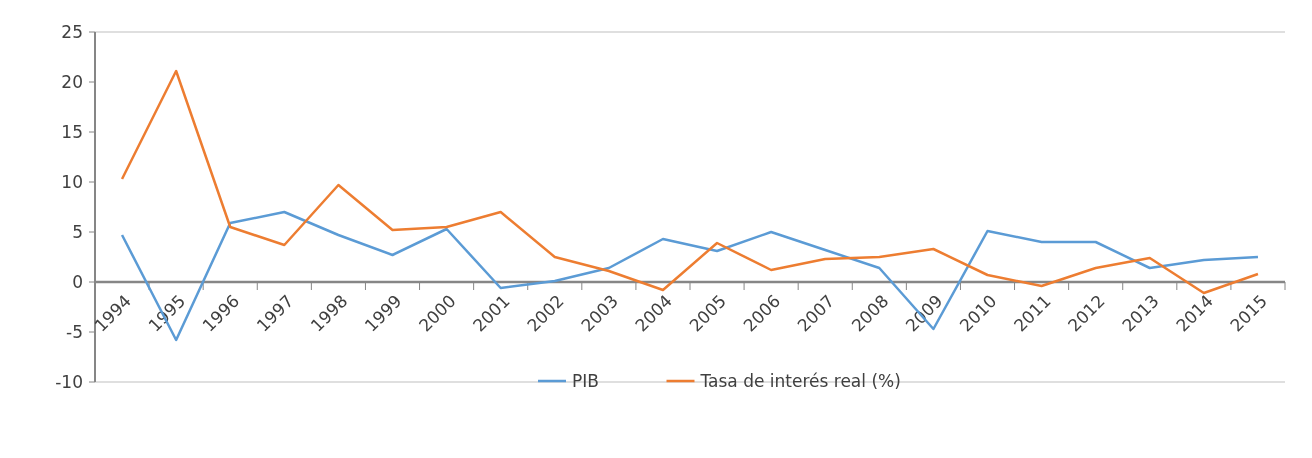 This screenshot has height=458, width=1312. What do you see at coordinates (77, 231) in the screenshot?
I see `y-tick-label: 5` at bounding box center [77, 231].